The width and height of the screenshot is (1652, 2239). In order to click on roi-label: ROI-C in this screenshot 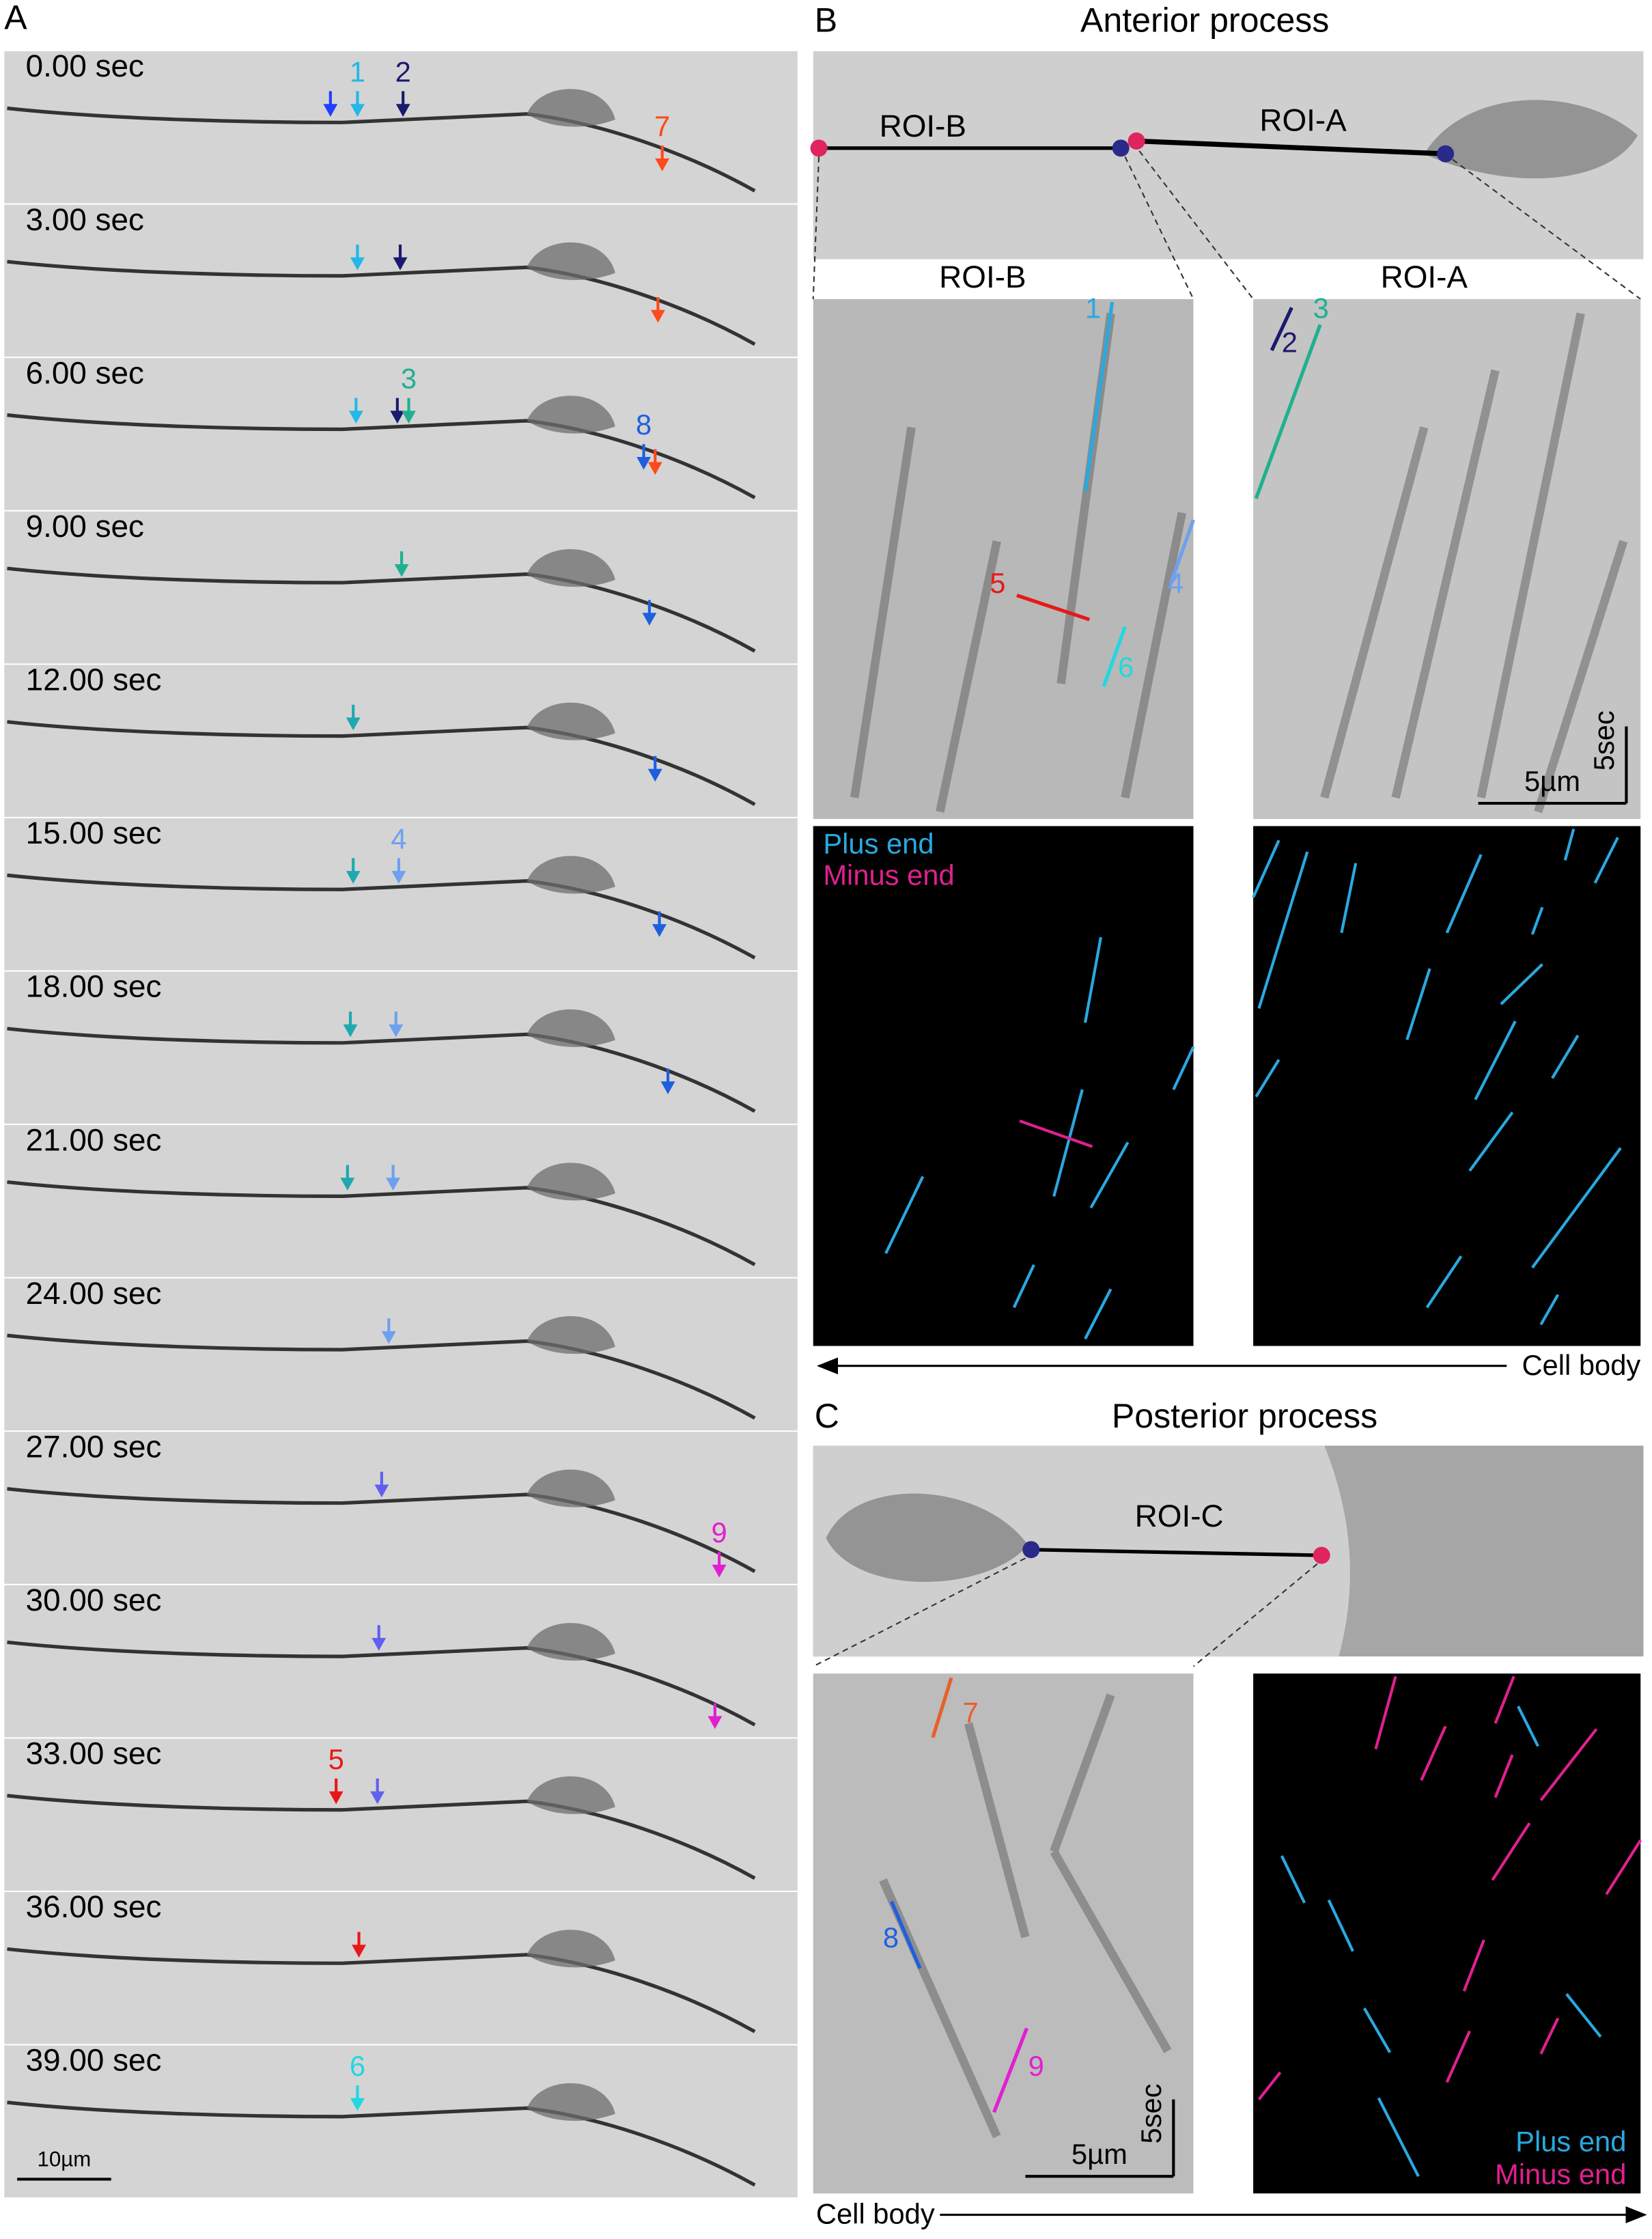, I will do `click(1179, 1516)`.